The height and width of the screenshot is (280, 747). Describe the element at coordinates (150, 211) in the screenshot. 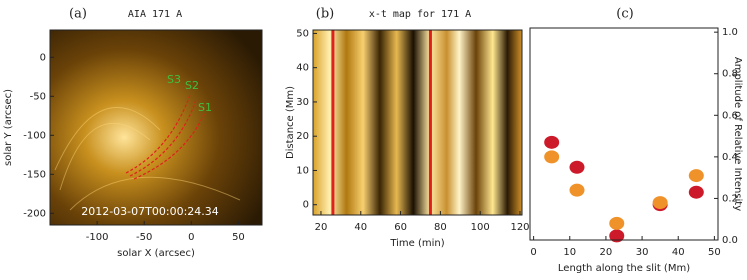

I see `annotation: 2012-03-07T00:00:24.34` at that location.